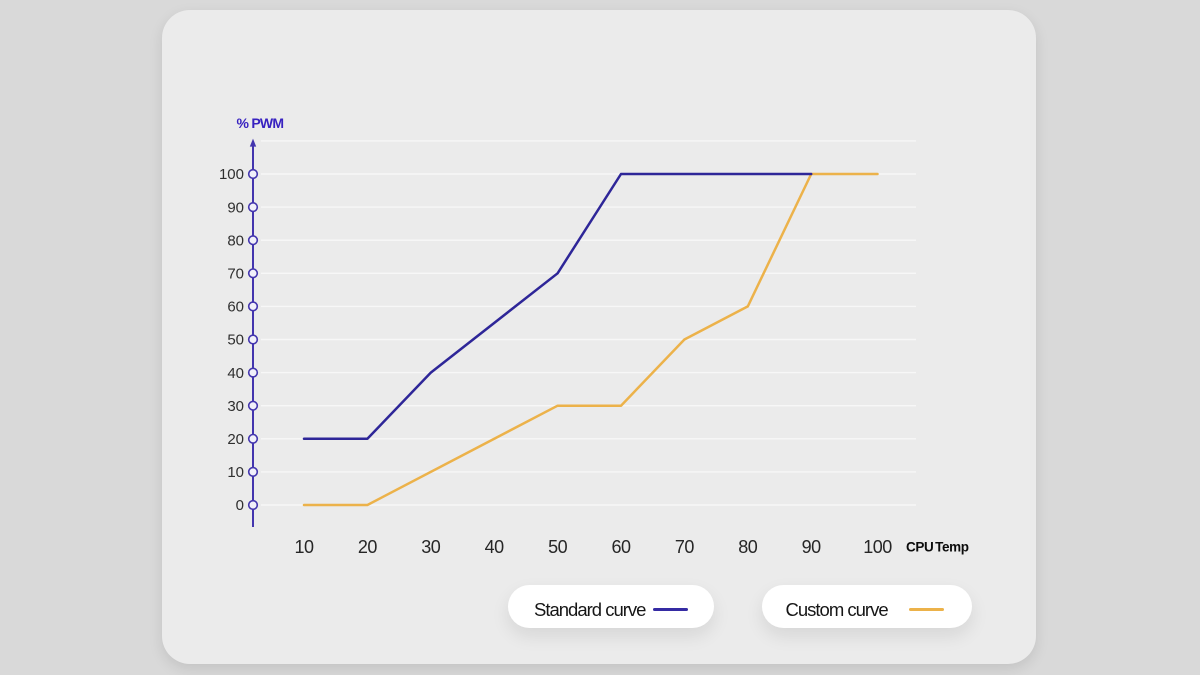 The width and height of the screenshot is (1200, 675). I want to click on svg-text: % PWM, so click(260, 123).